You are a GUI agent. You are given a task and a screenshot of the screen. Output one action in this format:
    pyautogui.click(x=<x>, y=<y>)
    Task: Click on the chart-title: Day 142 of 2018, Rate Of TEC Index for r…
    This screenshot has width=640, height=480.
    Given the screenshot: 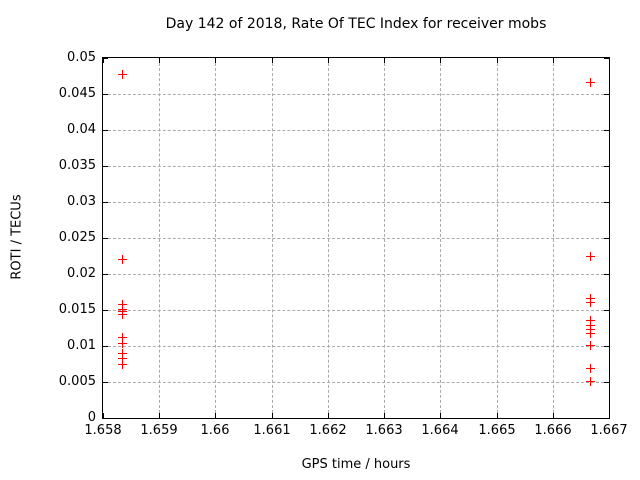 What is the action you would take?
    pyautogui.click(x=356, y=24)
    